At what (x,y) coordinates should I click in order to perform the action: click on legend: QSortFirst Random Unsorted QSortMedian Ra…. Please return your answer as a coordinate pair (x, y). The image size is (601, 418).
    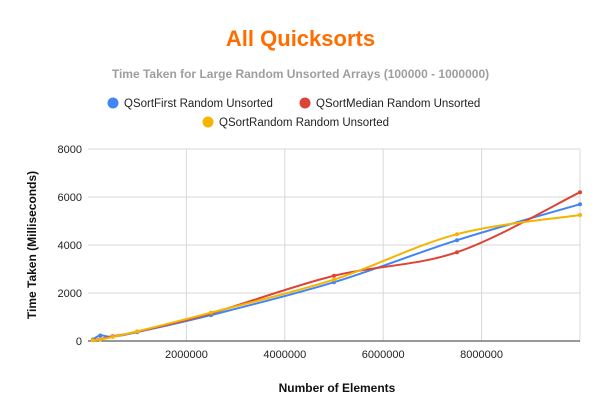
    Looking at the image, I should click on (293, 113).